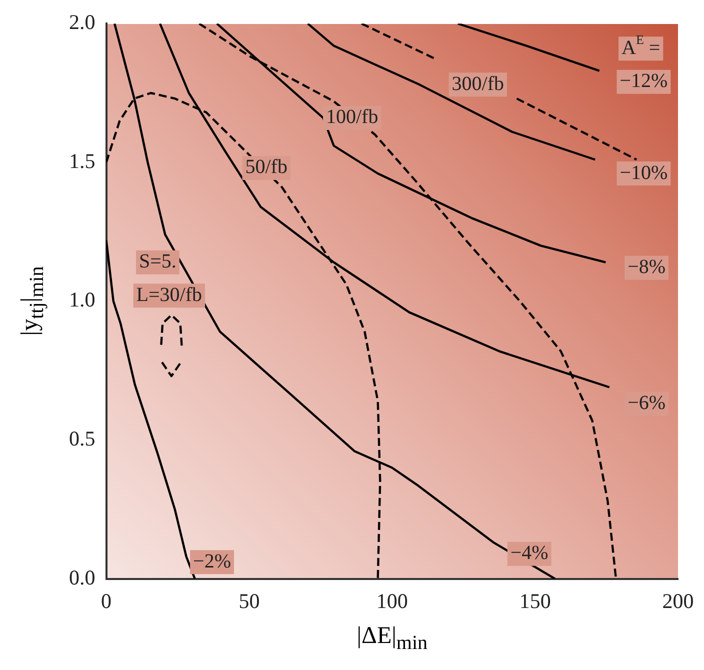 This screenshot has width=704, height=670. Describe the element at coordinates (644, 173) in the screenshot. I see `annotation: −10%` at that location.